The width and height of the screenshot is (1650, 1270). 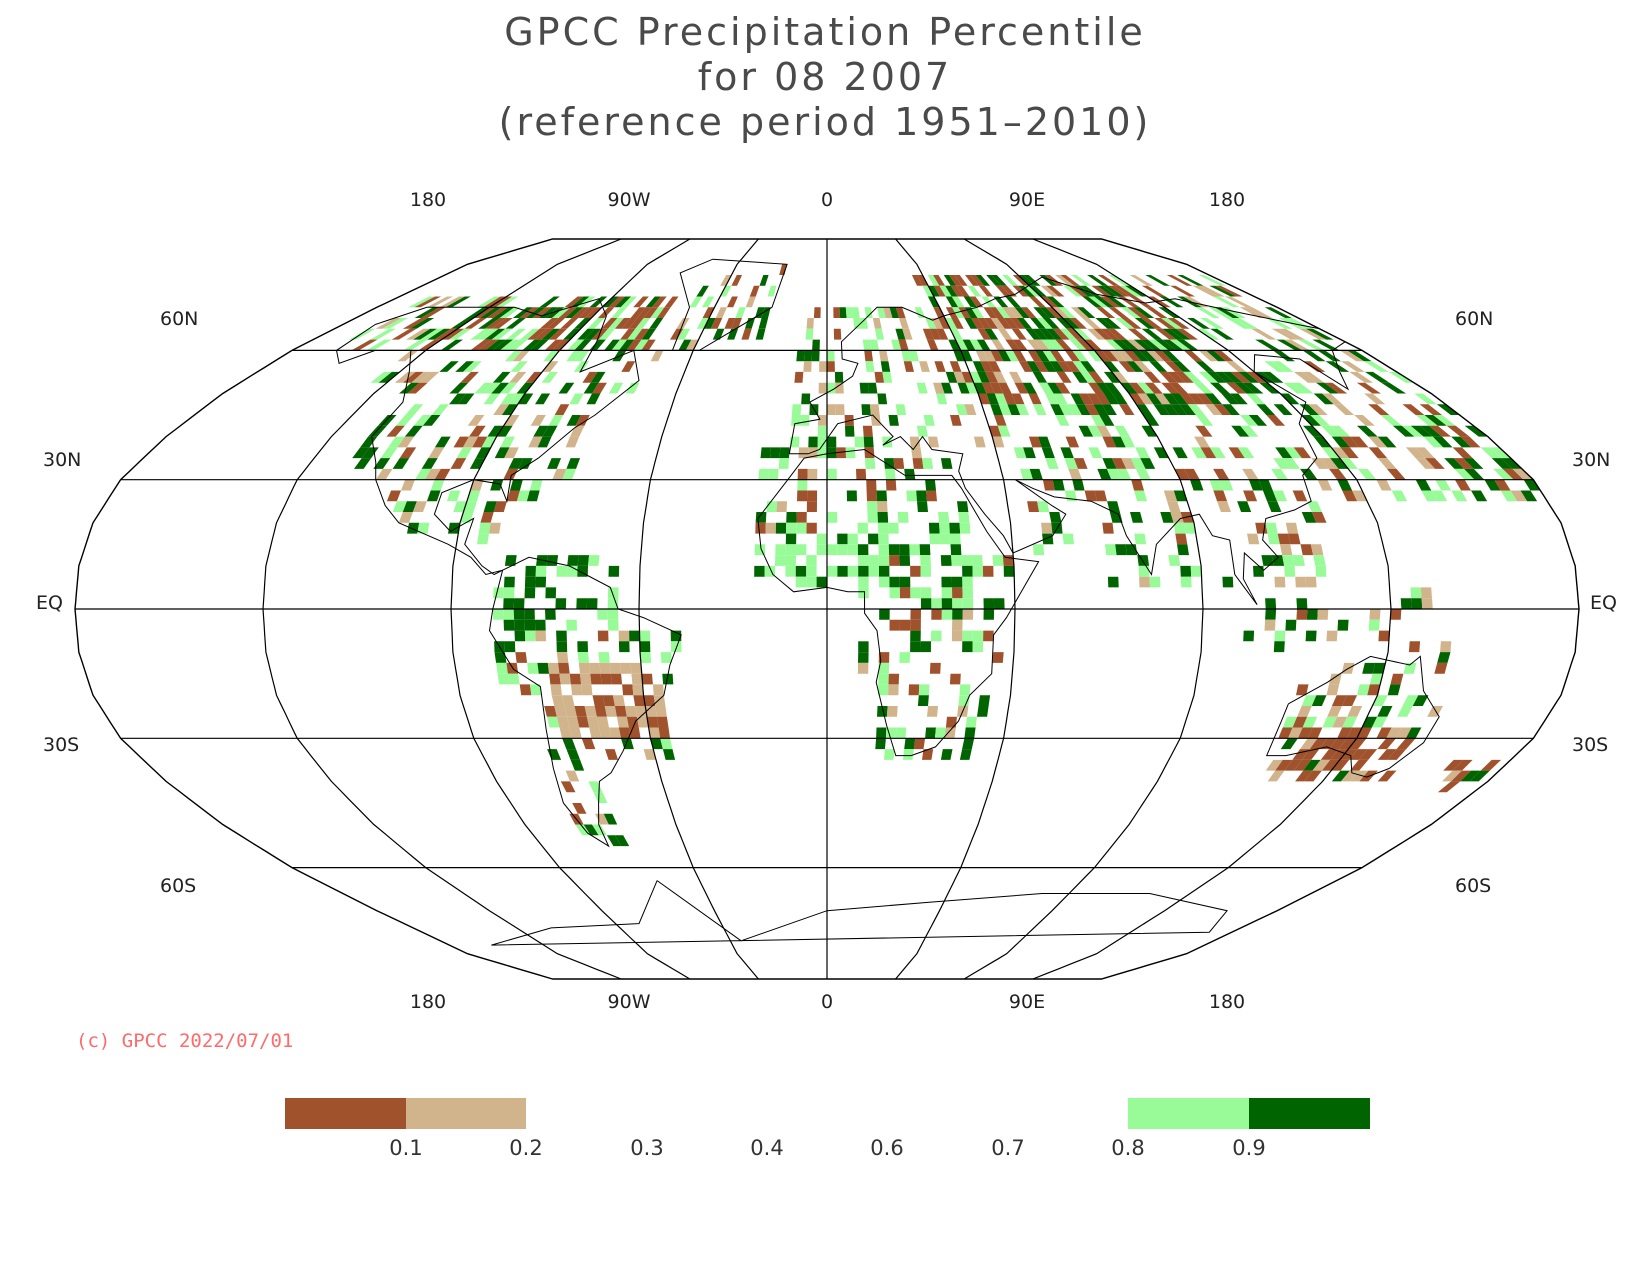 I want to click on lon-label-bottom-180w: 180, so click(x=428, y=1002).